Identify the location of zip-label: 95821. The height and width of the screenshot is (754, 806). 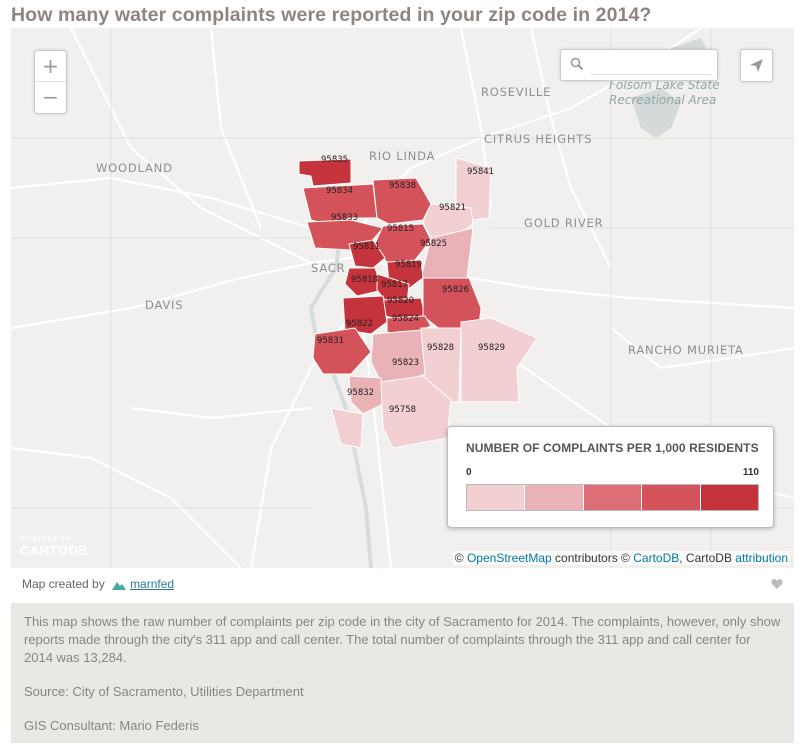
(452, 208).